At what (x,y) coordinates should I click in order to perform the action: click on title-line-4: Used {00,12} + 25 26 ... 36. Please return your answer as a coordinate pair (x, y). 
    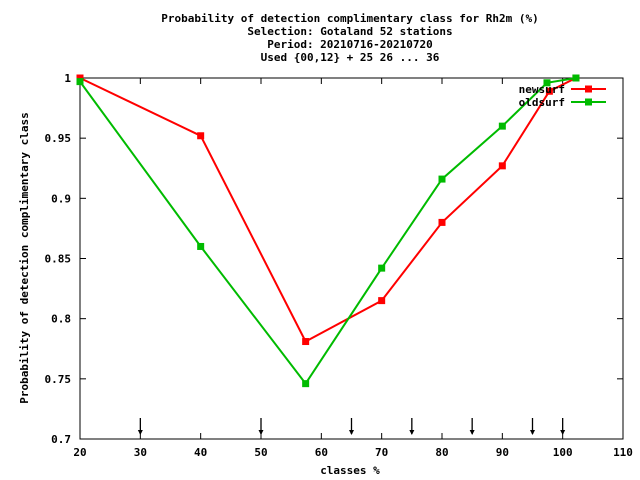
    Looking at the image, I should click on (350, 57).